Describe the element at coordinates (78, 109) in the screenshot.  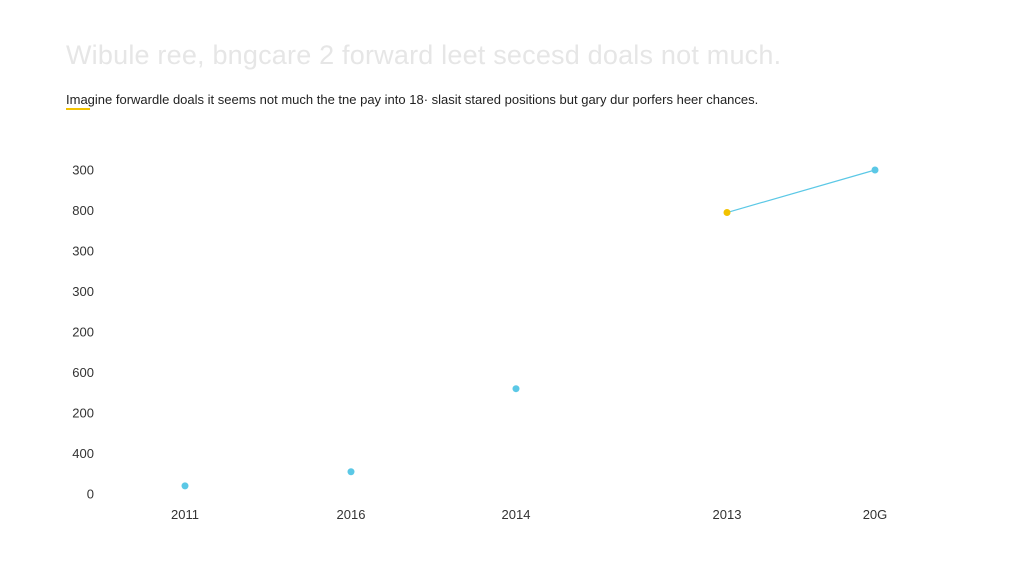
I see `subtitle-accent-underline` at that location.